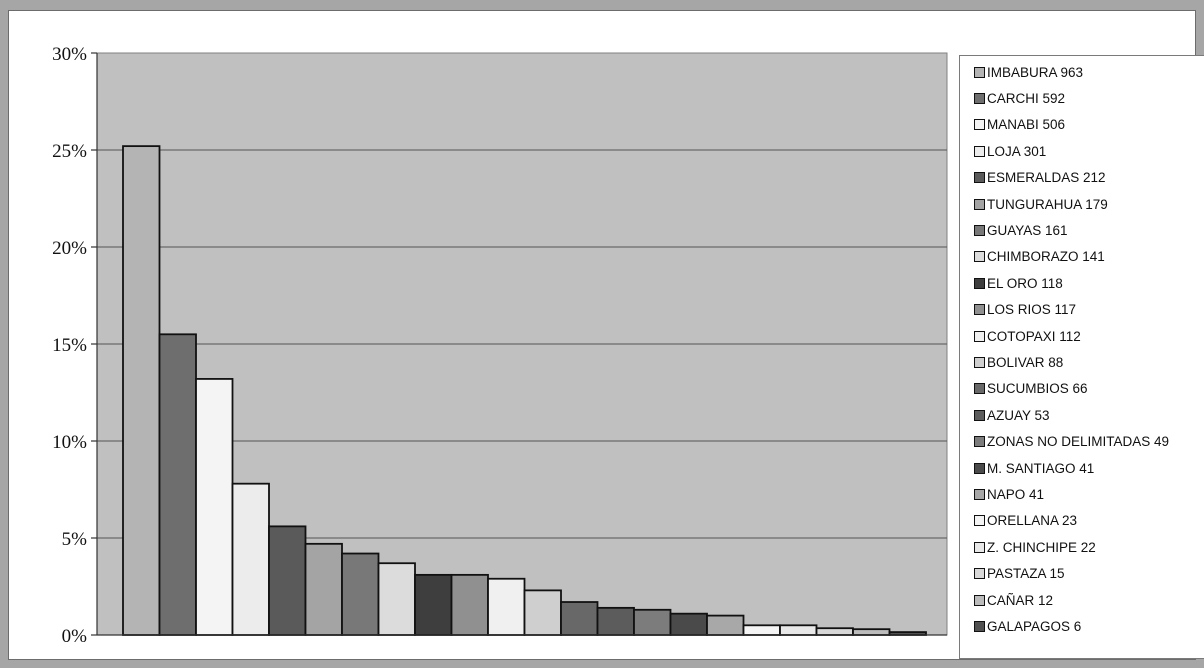 This screenshot has height=668, width=1204. Describe the element at coordinates (1018, 415) in the screenshot. I see `legend-label: AZUAY 53` at that location.